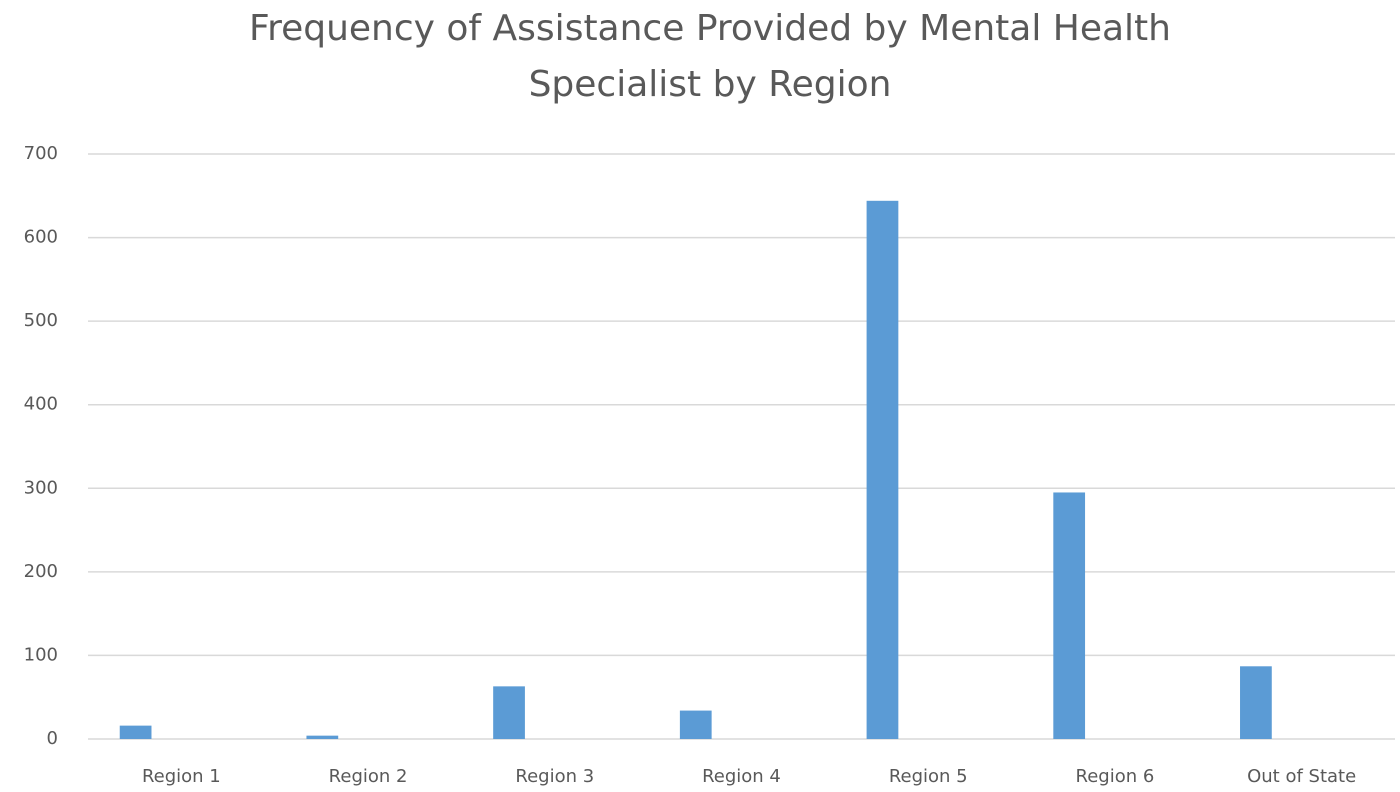  What do you see at coordinates (41, 320) in the screenshot?
I see `y-tick-label: 500` at bounding box center [41, 320].